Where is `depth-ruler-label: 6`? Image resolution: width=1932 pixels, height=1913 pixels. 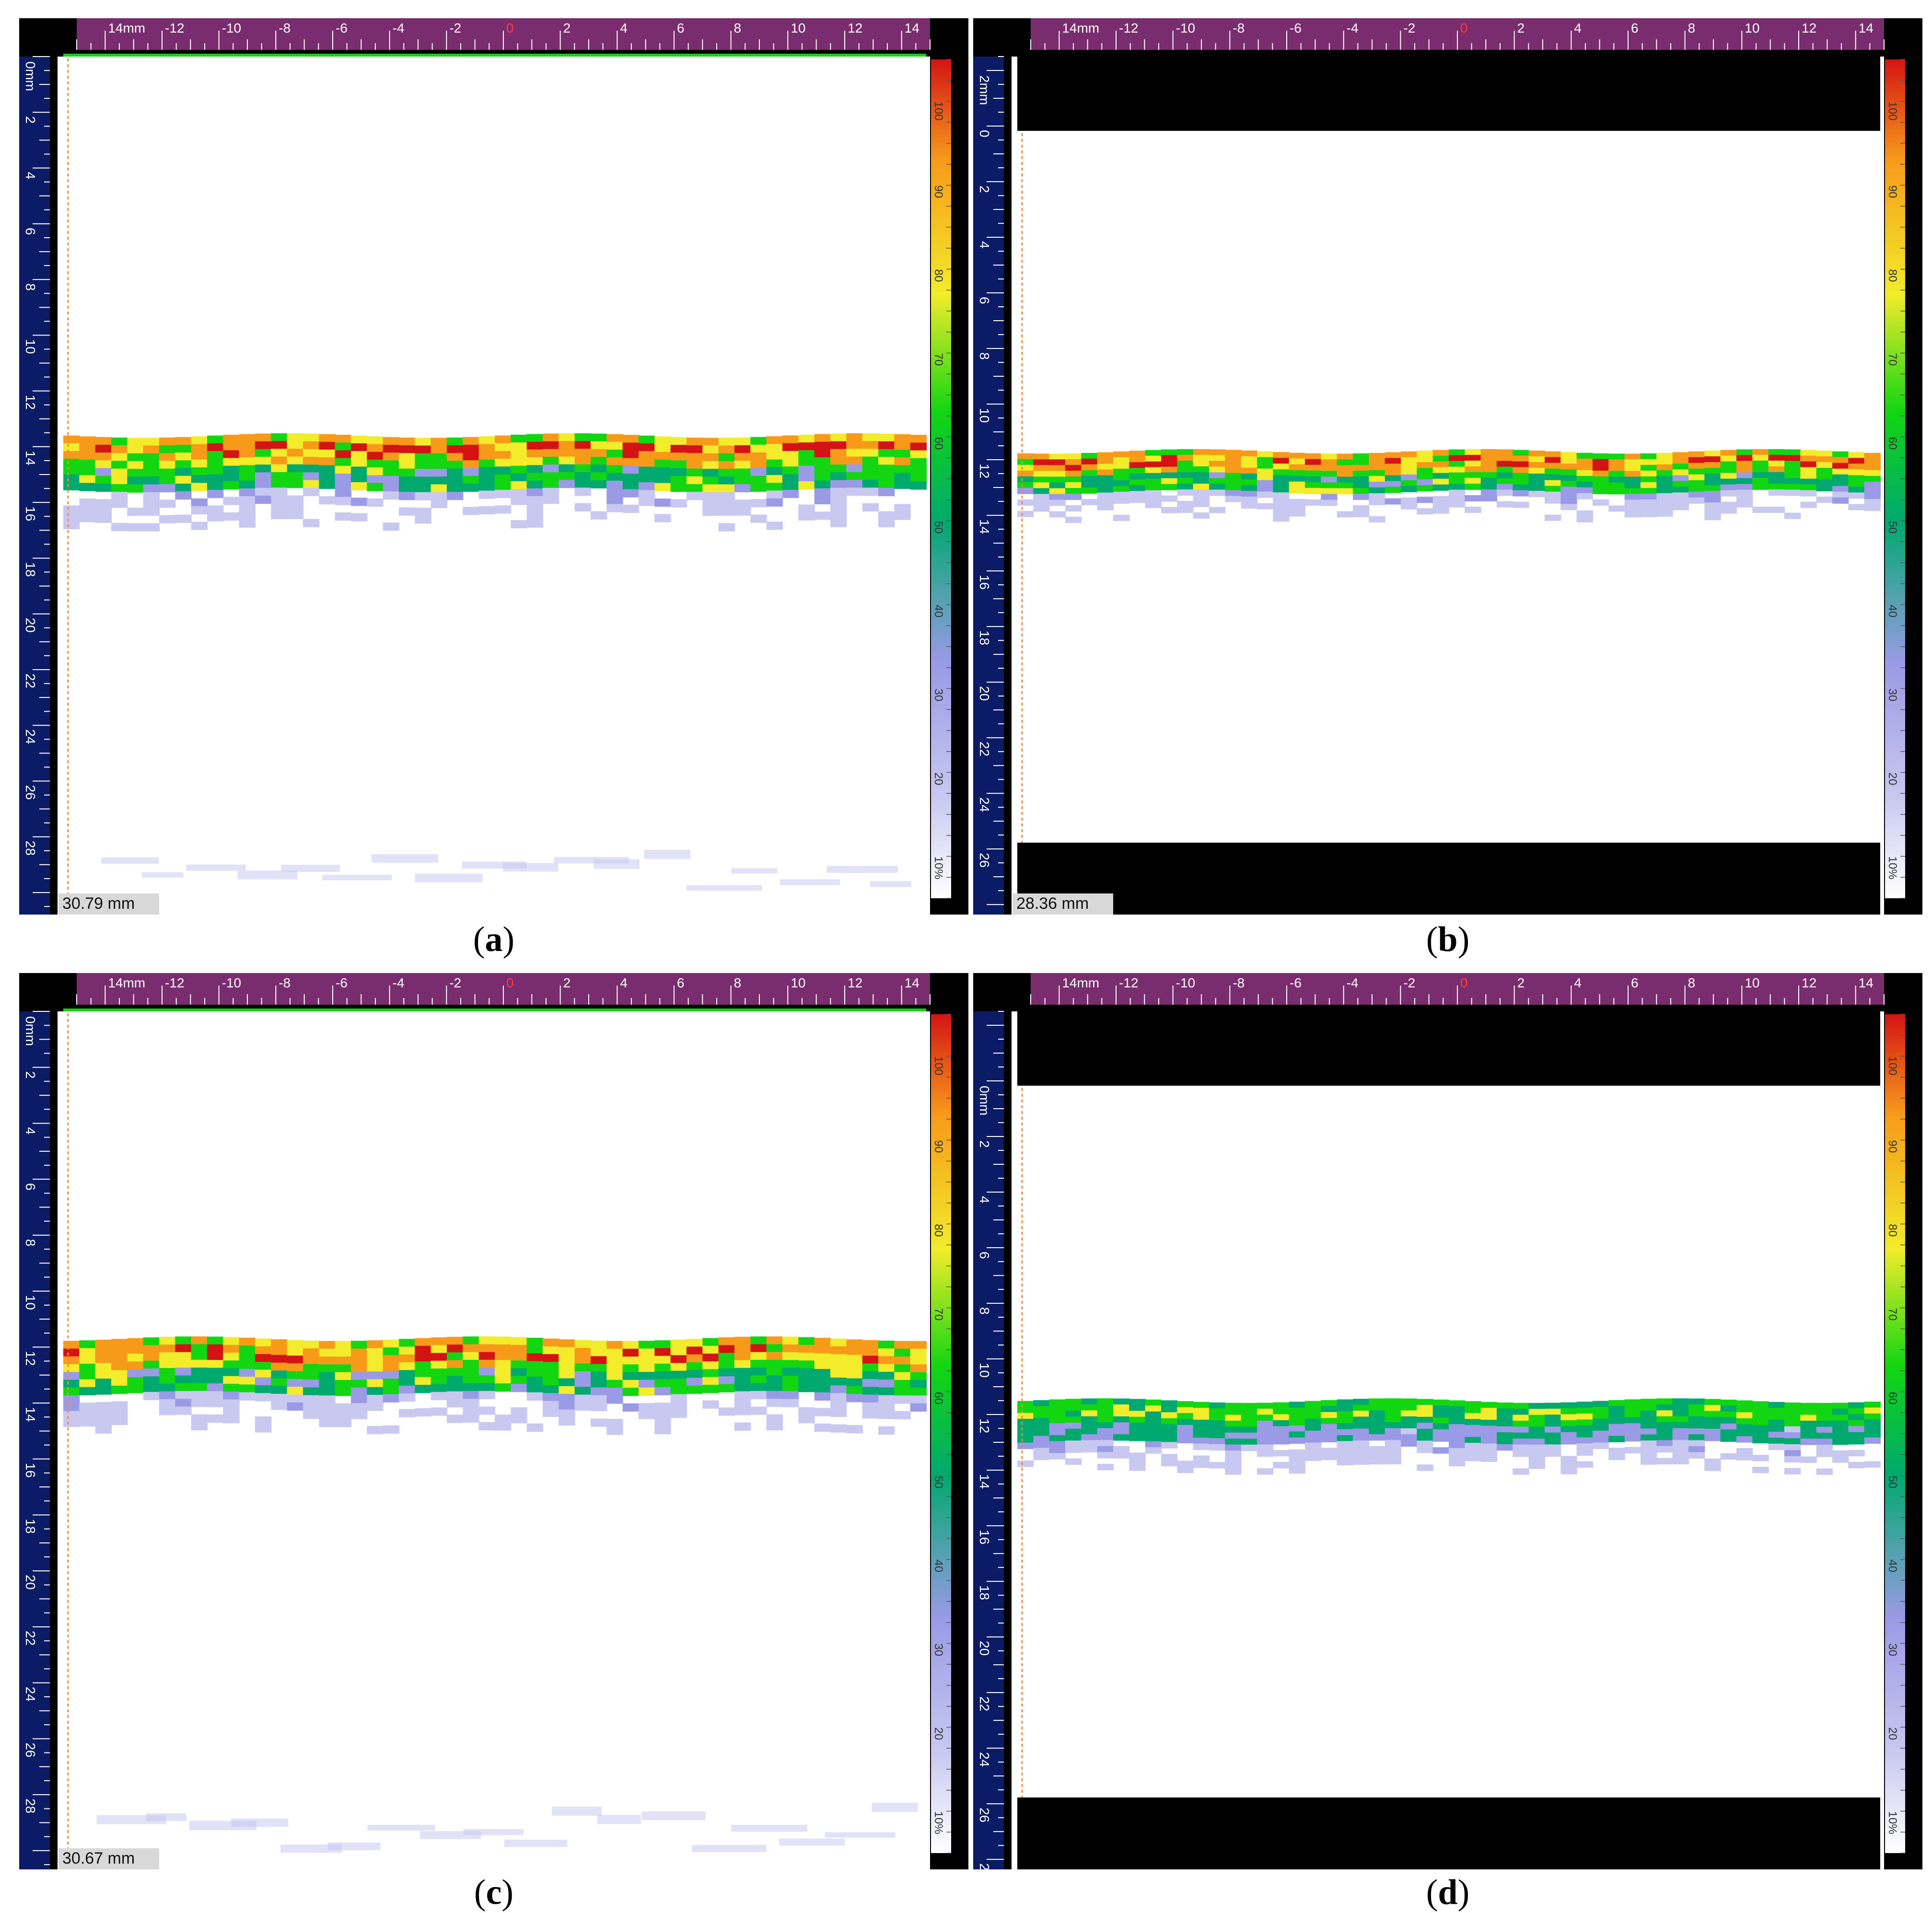 depth-ruler-label: 6 is located at coordinates (30, 1187).